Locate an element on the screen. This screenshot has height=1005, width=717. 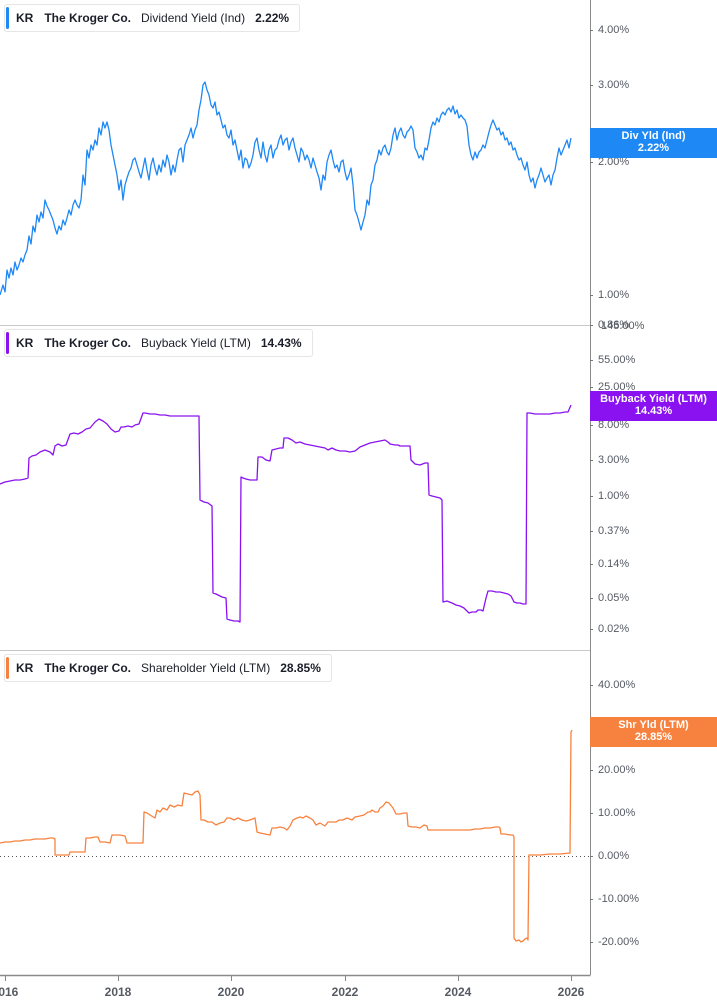
x-tick-label: 2022 is located at coordinates (345, 992).